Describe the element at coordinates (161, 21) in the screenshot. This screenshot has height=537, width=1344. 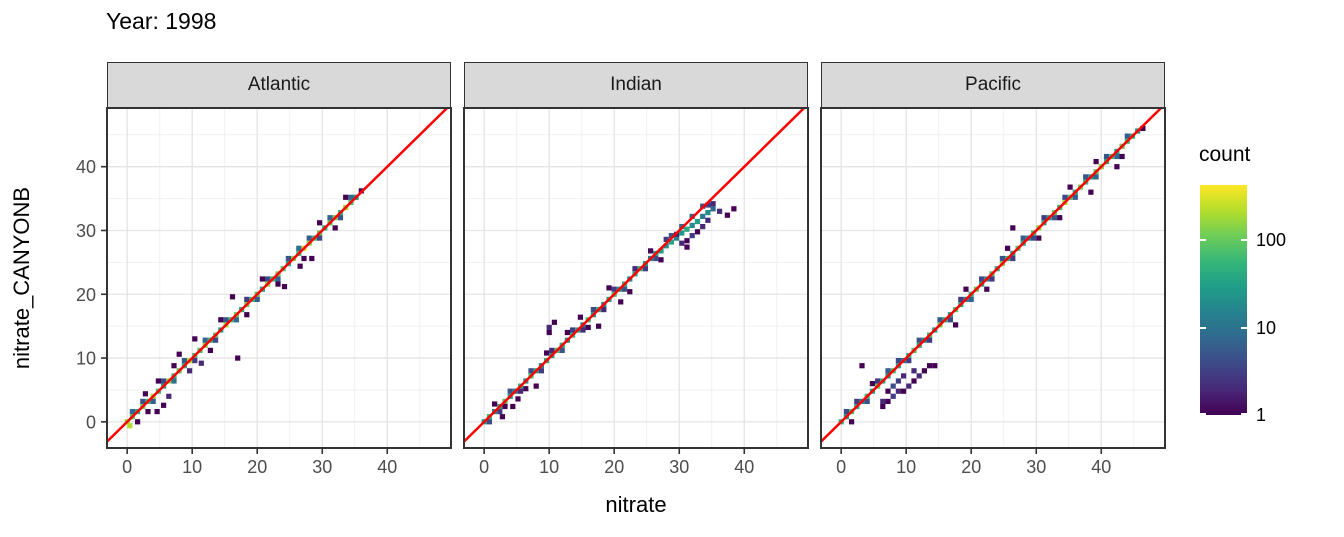
I see `plot-title: Year: 1998` at that location.